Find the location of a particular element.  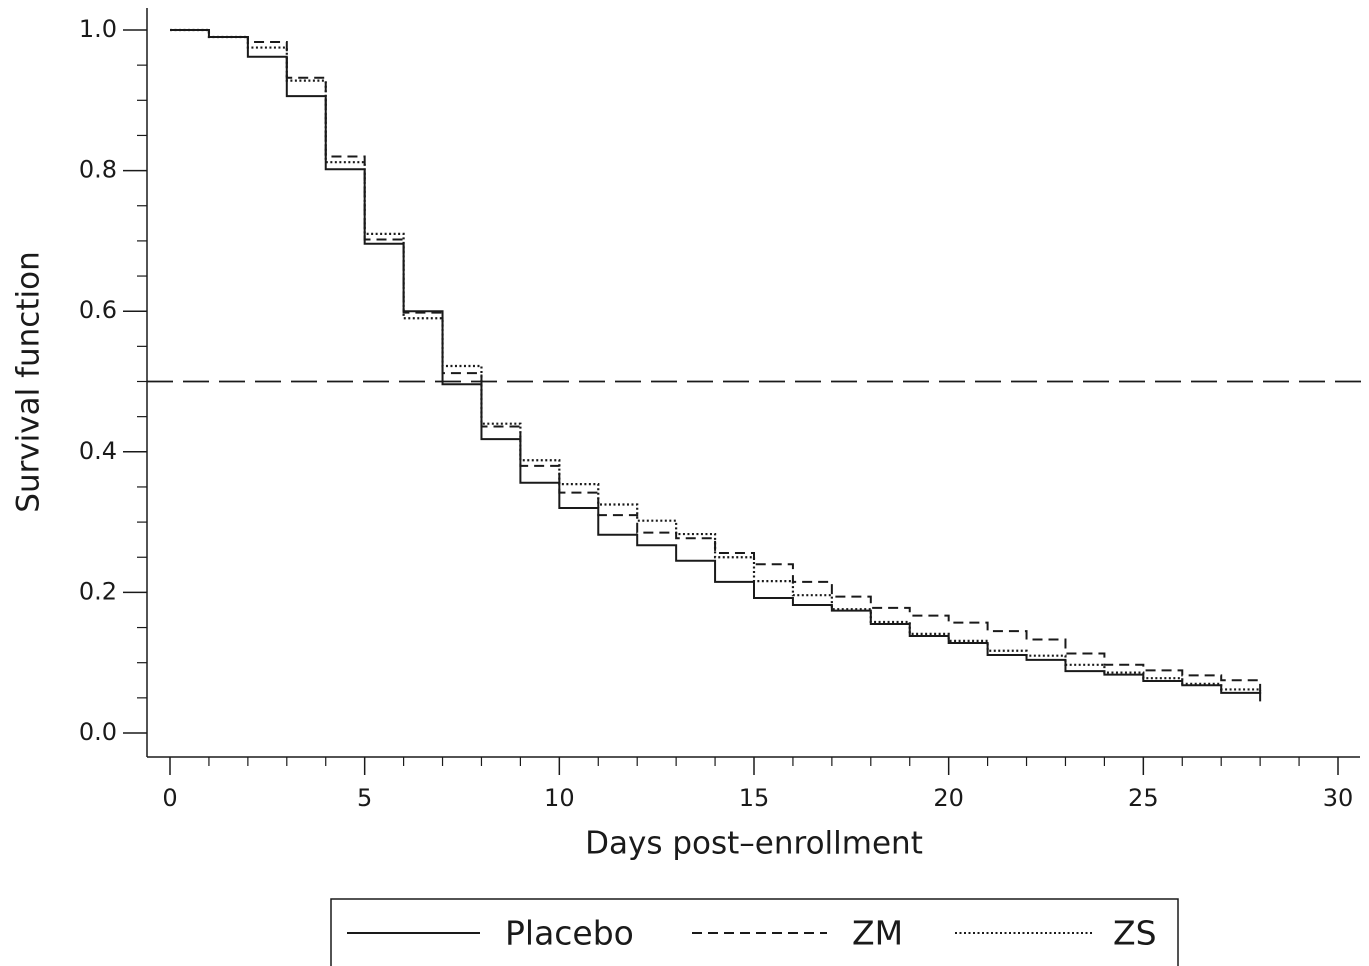

x-tick-label: 15 is located at coordinates (754, 798).